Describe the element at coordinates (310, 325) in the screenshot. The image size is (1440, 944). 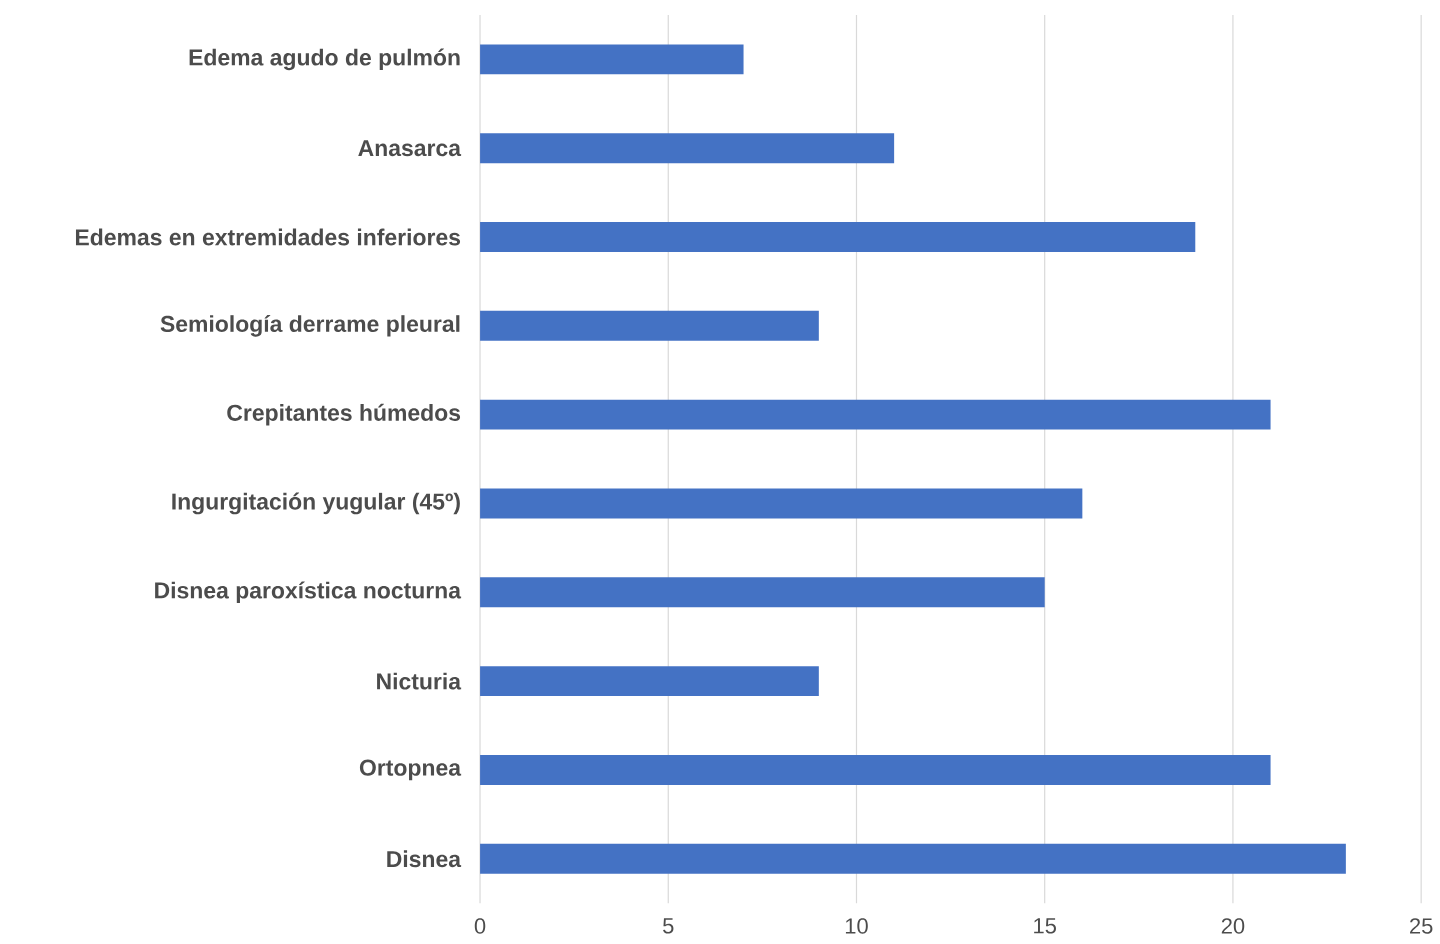
I see `y-tick-label: Semiología derrame pleural` at that location.